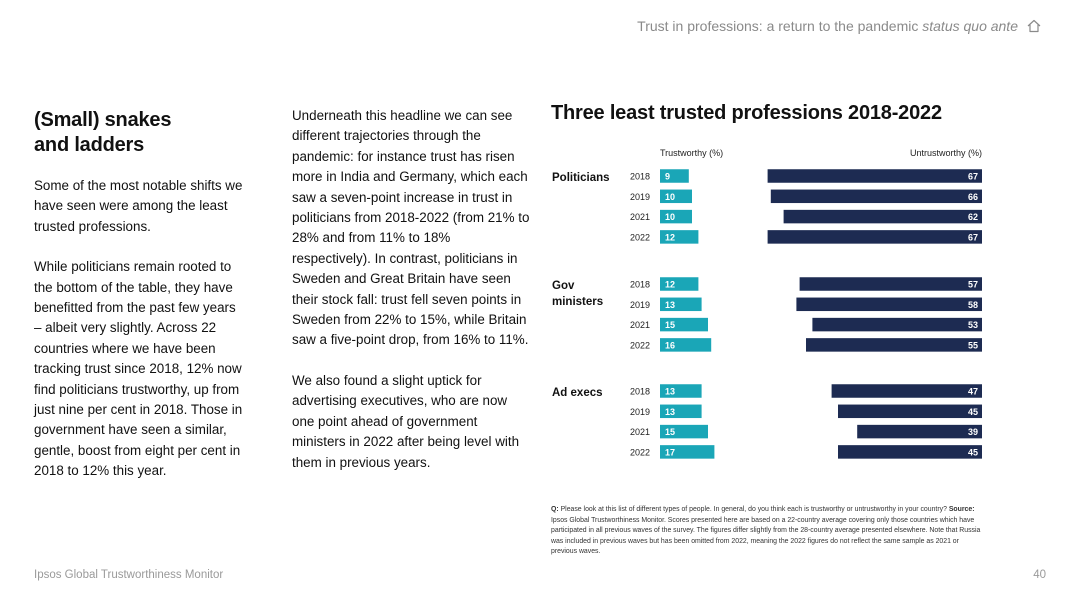  What do you see at coordinates (1039, 575) in the screenshot?
I see `page-number: 40` at bounding box center [1039, 575].